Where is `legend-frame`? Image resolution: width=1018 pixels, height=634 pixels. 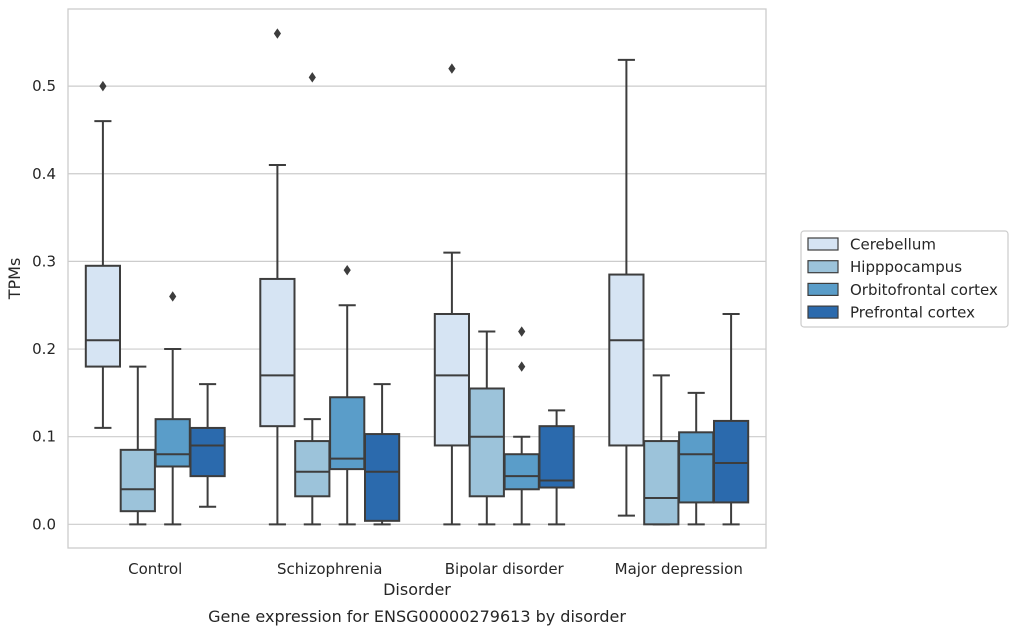
legend-frame is located at coordinates (904, 279).